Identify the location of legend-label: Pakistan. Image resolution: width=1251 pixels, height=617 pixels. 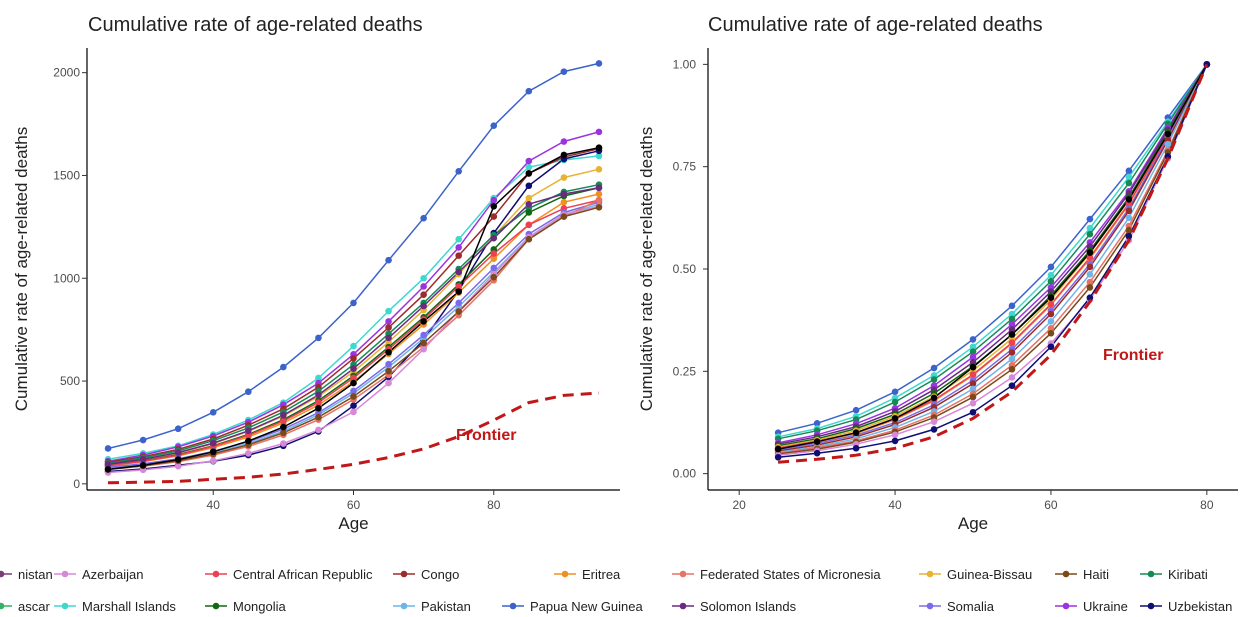
(446, 606).